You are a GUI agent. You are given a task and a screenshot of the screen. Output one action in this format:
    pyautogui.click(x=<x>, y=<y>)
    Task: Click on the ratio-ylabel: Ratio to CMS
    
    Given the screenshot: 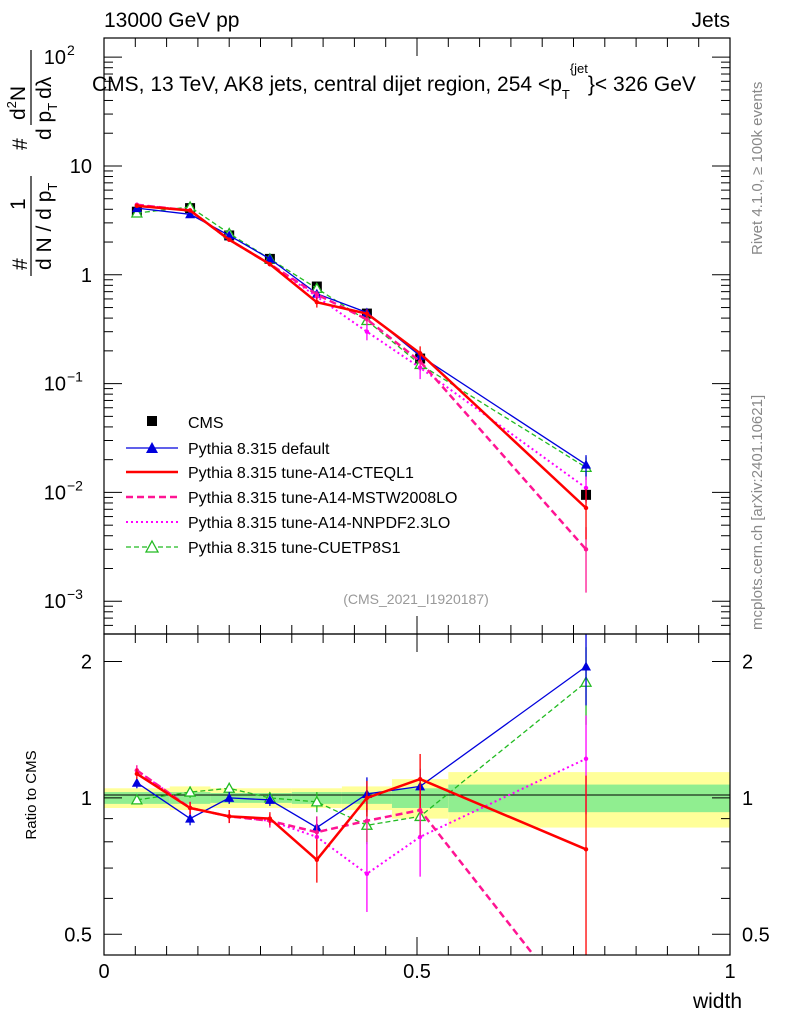 What is the action you would take?
    pyautogui.click(x=31, y=794)
    